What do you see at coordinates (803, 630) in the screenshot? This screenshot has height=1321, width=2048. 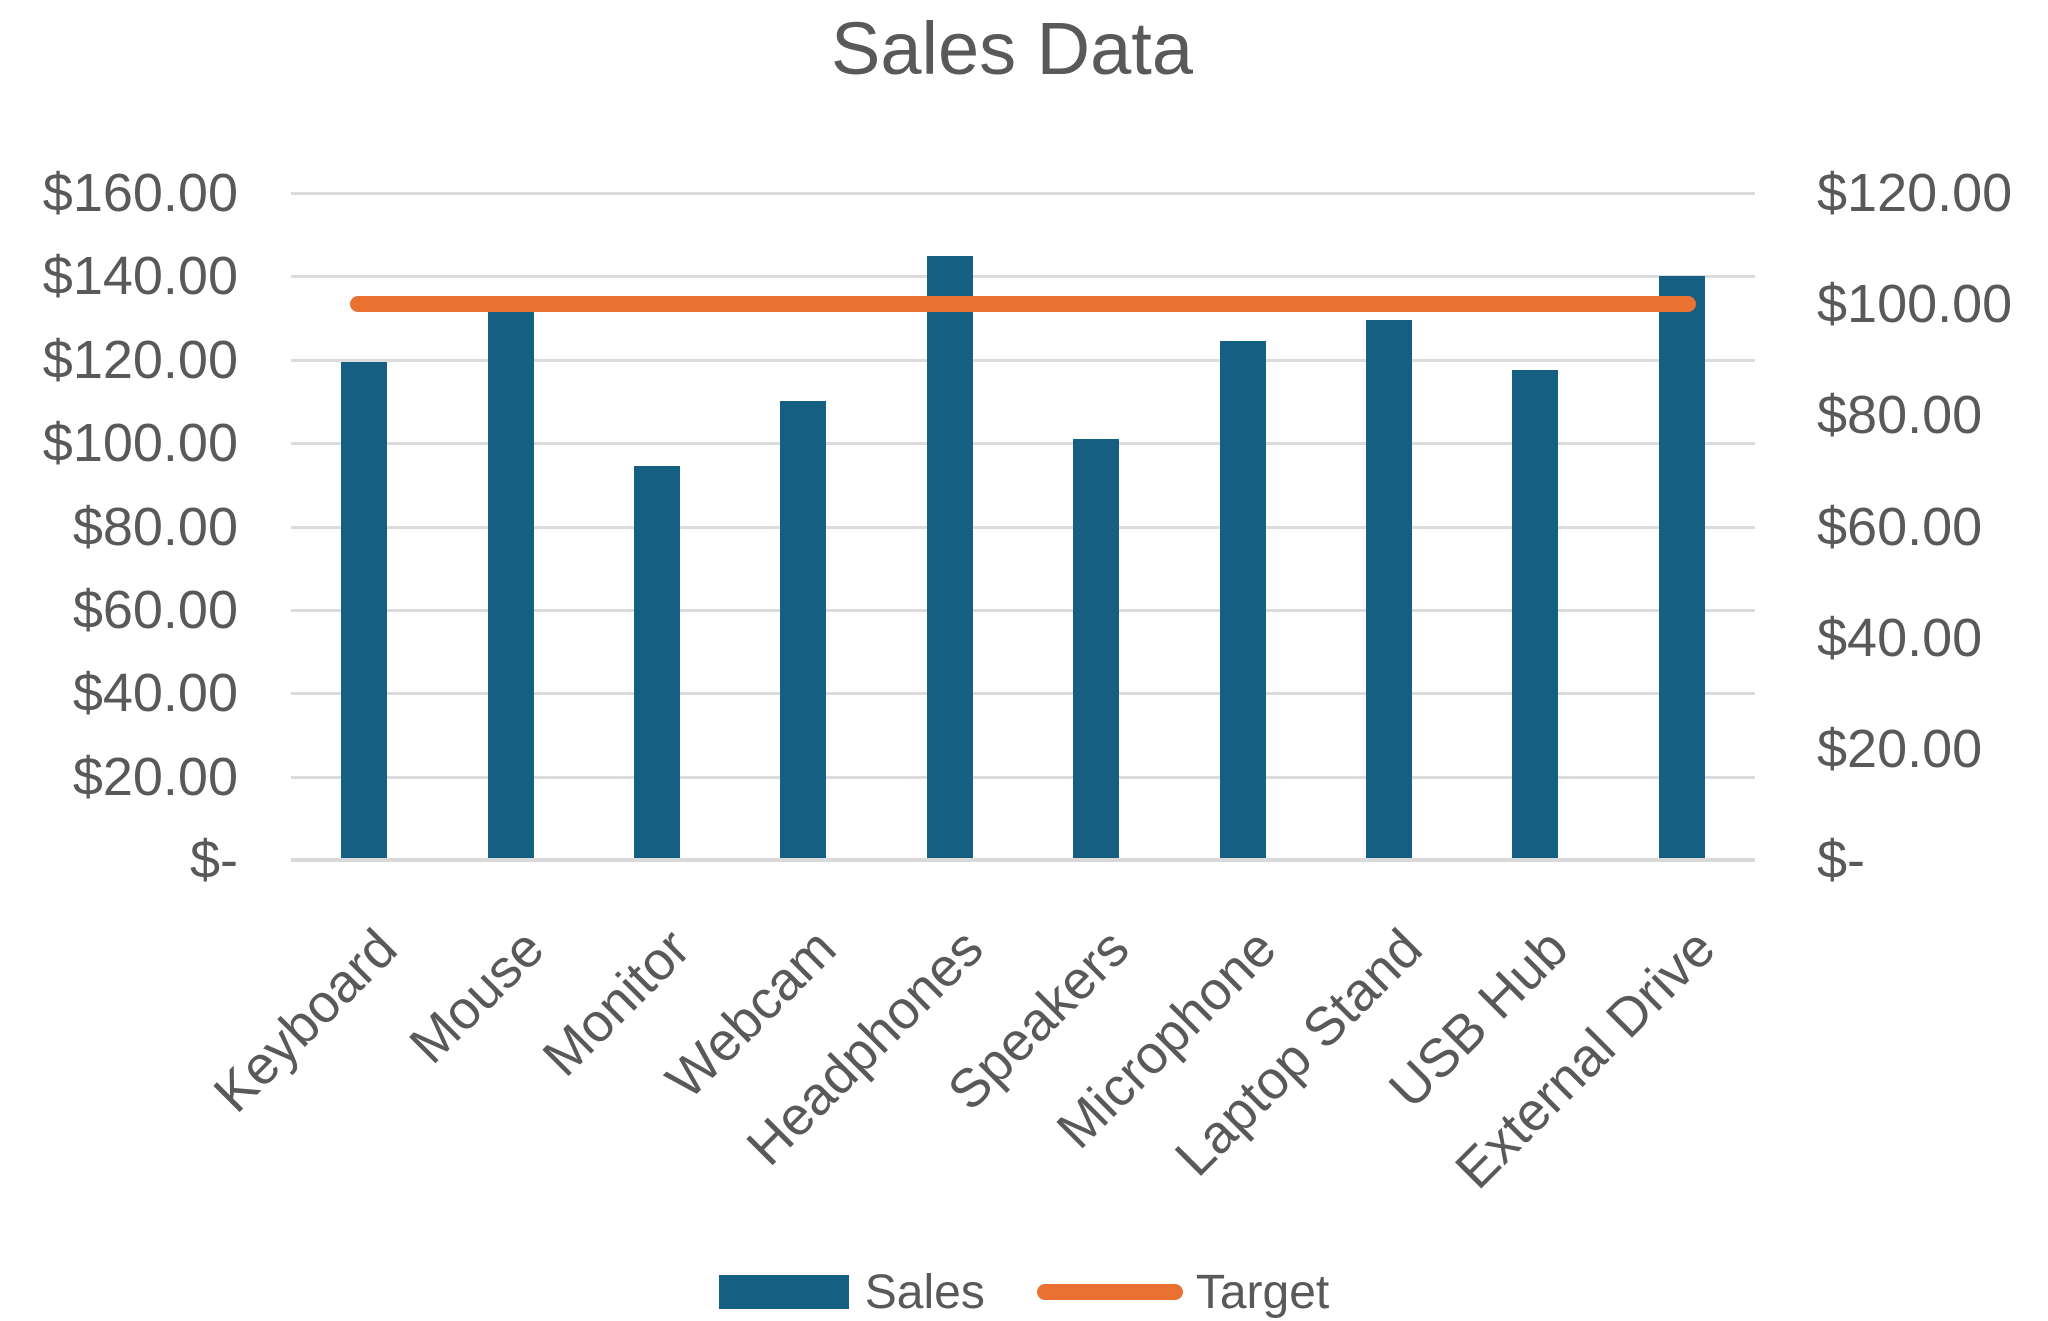 I see `sales-bar-webcam` at bounding box center [803, 630].